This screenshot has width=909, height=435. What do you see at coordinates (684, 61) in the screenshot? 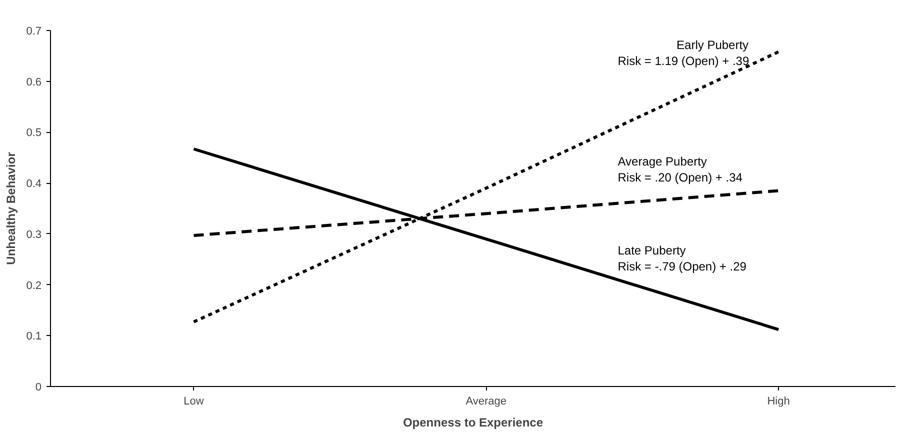
I see `annotation: Risk = 1.19 (Open) + .39` at bounding box center [684, 61].